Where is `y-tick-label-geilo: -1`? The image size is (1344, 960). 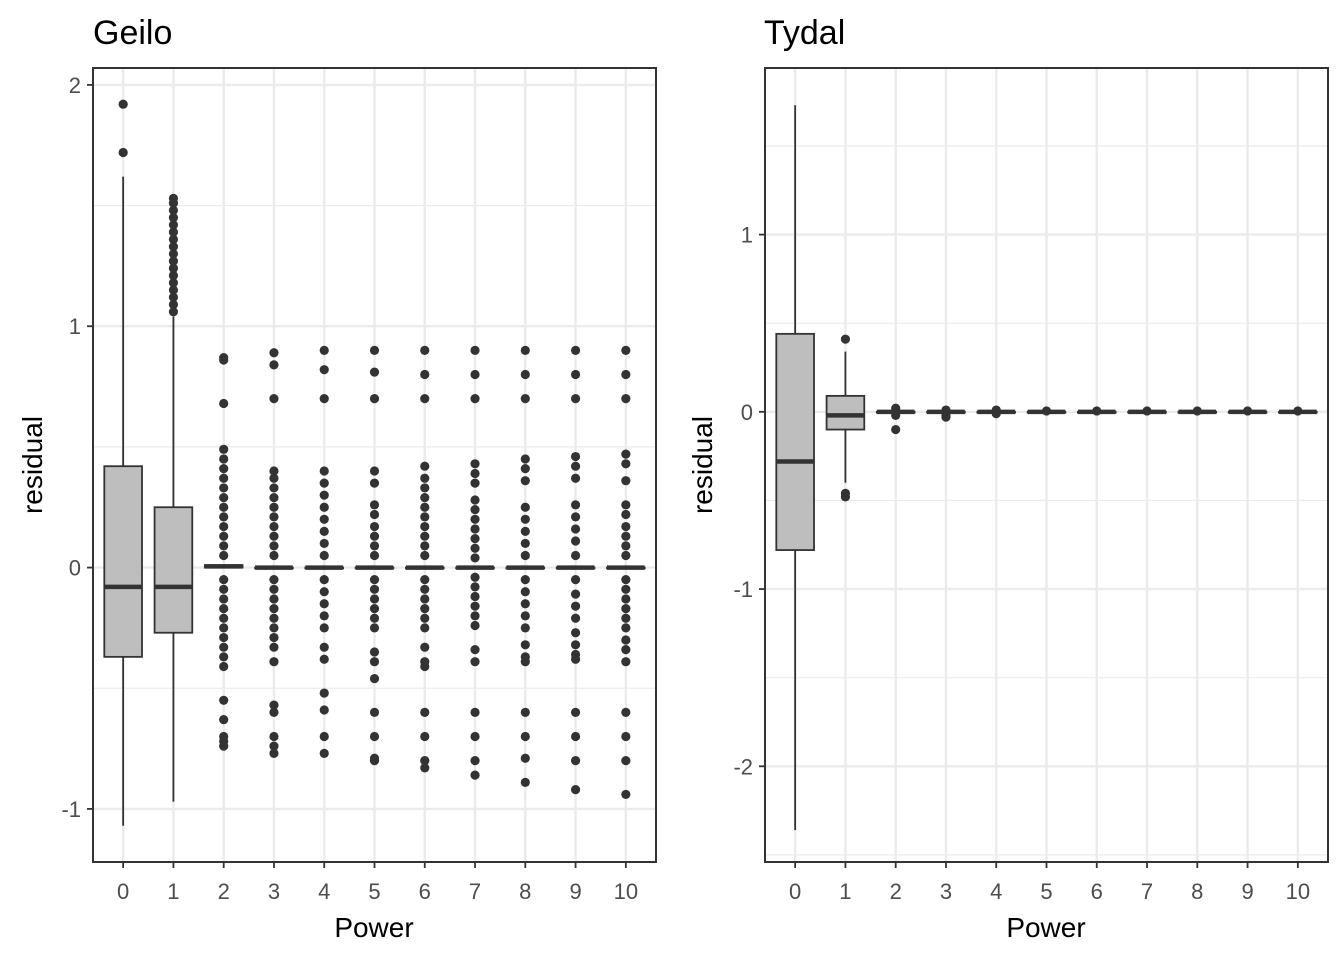
y-tick-label-geilo: -1 is located at coordinates (71, 809).